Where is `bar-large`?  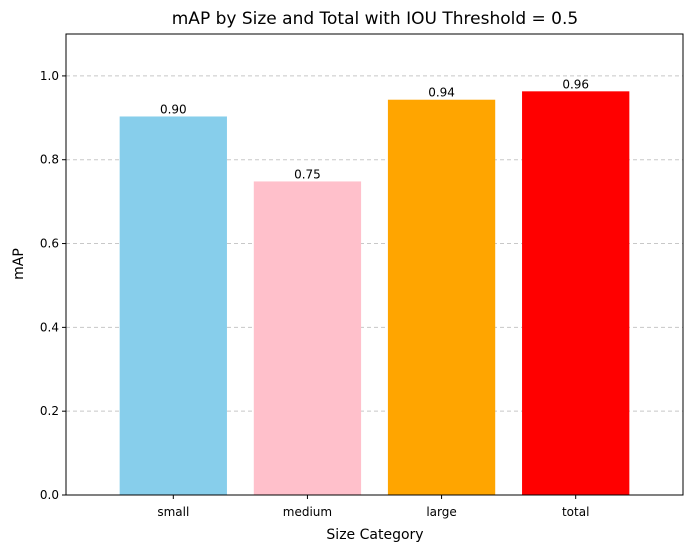
bar-large is located at coordinates (441, 297).